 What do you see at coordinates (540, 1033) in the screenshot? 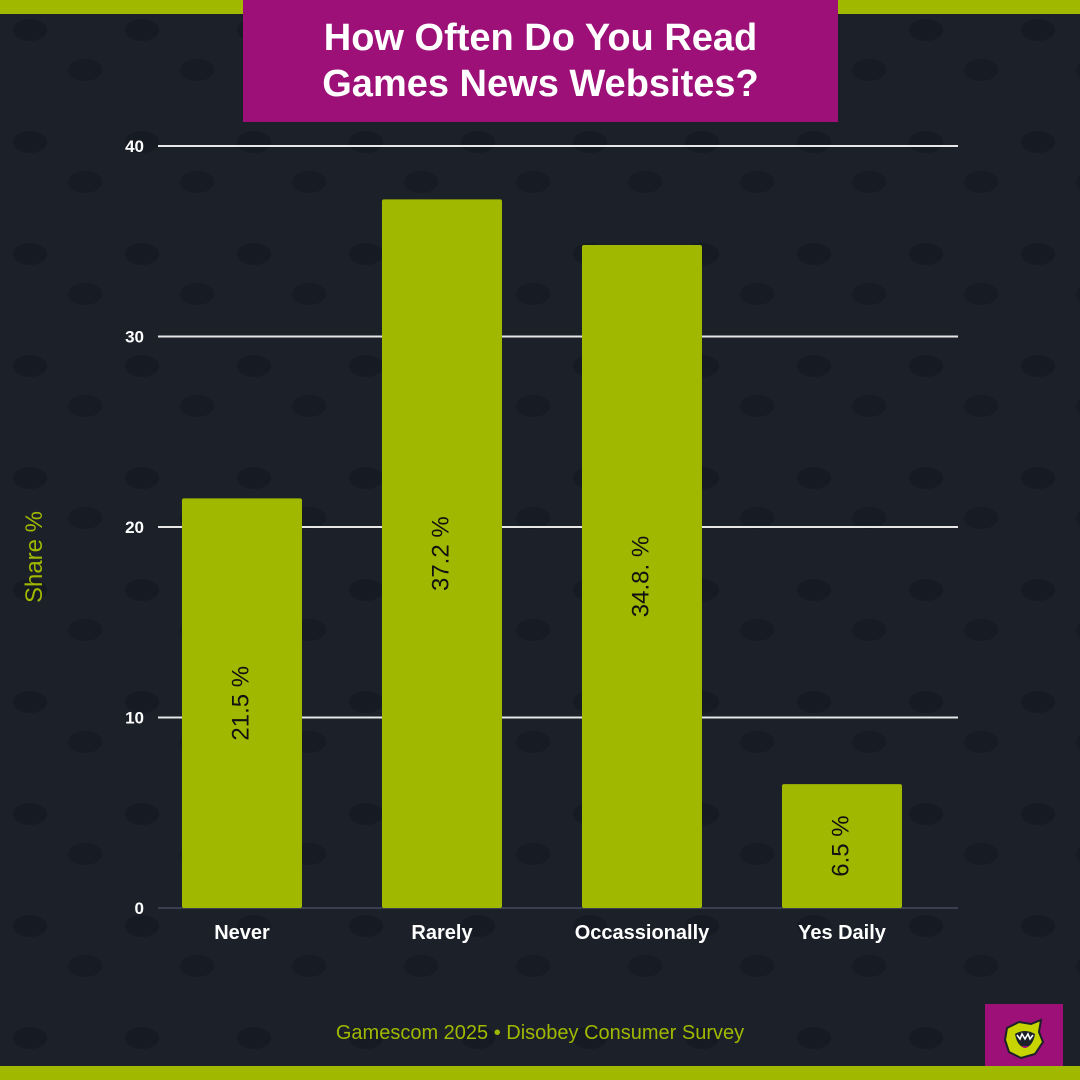
I see `footer-source: Gamescom 2025 • Disobey Consumer Survey` at bounding box center [540, 1033].